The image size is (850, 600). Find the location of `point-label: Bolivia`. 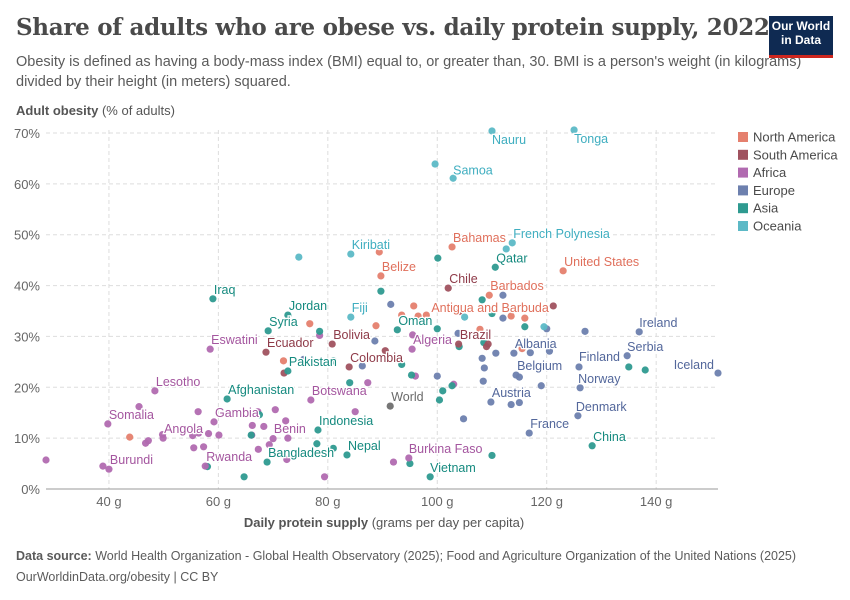

point-label: Bolivia is located at coordinates (351, 335).